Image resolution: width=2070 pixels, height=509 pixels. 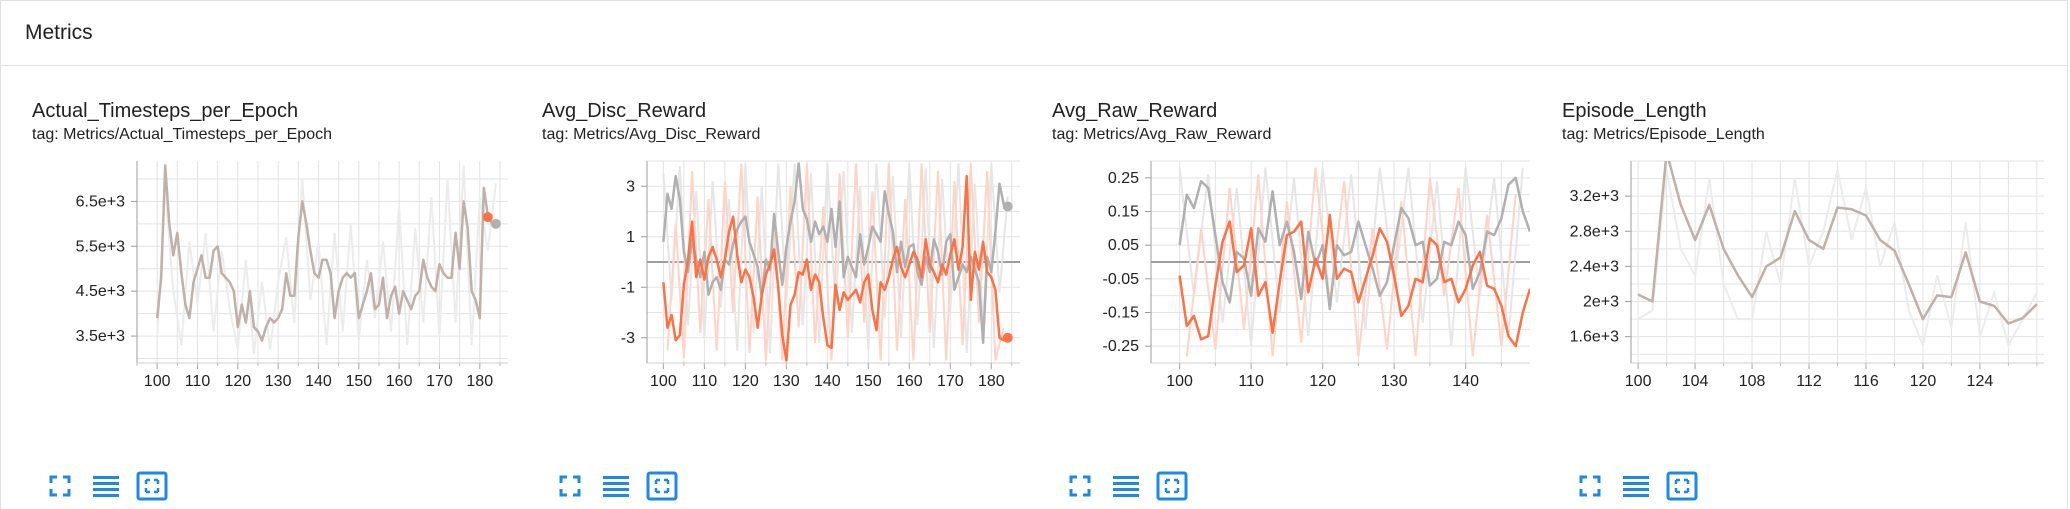 I want to click on y-tick-label: 0.05, so click(x=1123, y=245).